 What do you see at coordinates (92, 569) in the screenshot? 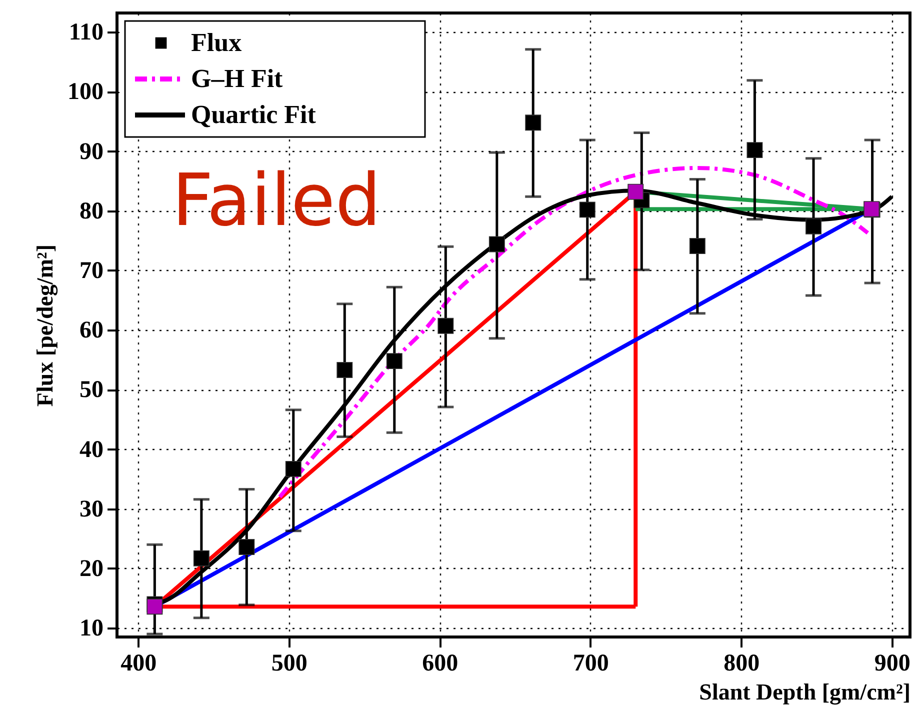
I see `y-tick-label: 20` at bounding box center [92, 569].